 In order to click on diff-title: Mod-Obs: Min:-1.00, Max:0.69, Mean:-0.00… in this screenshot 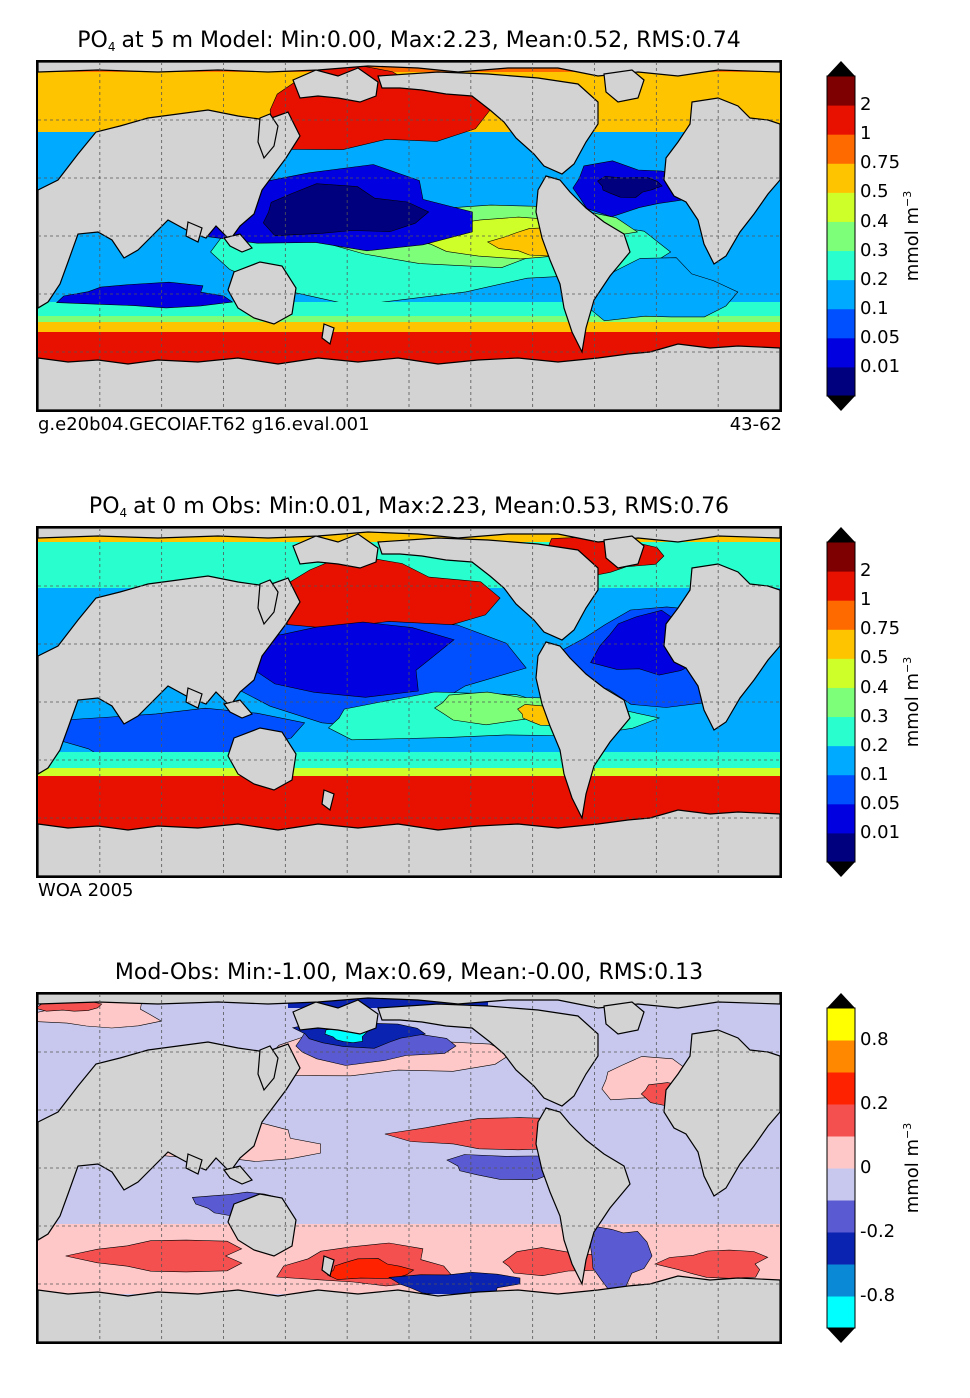, I will do `click(409, 972)`.